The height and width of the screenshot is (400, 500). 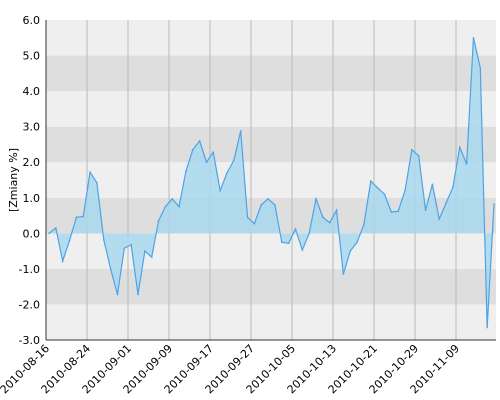 What do you see at coordinates (13, 180) in the screenshot?
I see `y-axis-label: [Zmiany %]` at bounding box center [13, 180].